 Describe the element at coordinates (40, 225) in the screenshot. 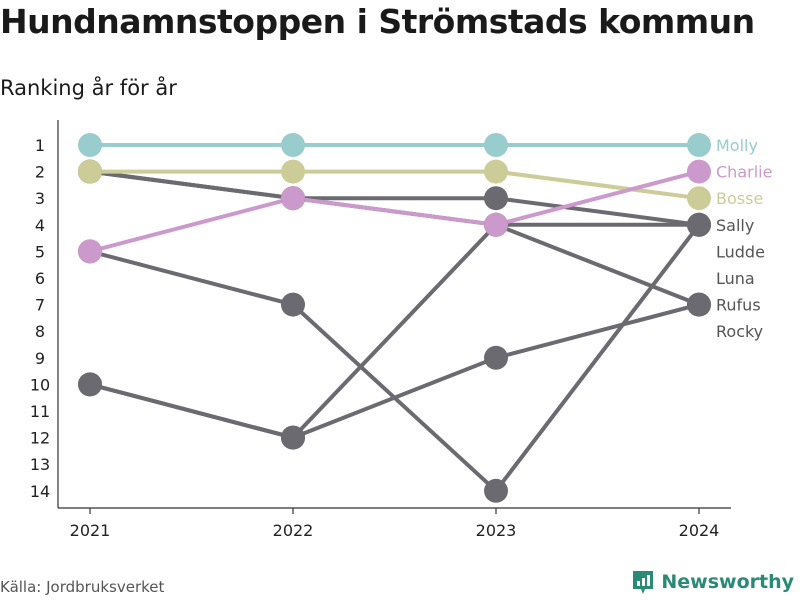

I see `y-tick-label: 4` at that location.